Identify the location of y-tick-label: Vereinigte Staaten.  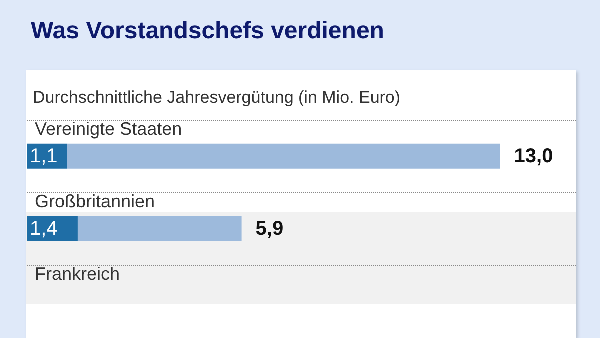
(108, 128).